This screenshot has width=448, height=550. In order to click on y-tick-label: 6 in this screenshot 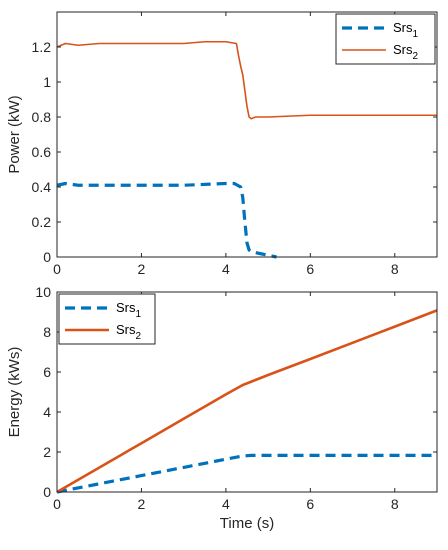, I will do `click(47, 372)`.